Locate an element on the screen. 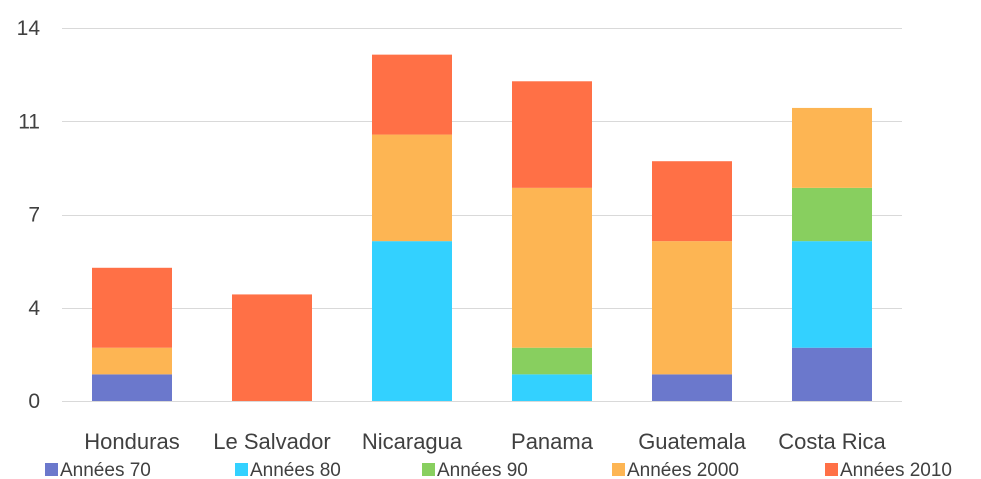 The width and height of the screenshot is (981, 479). legend-label: Années 90 is located at coordinates (482, 469).